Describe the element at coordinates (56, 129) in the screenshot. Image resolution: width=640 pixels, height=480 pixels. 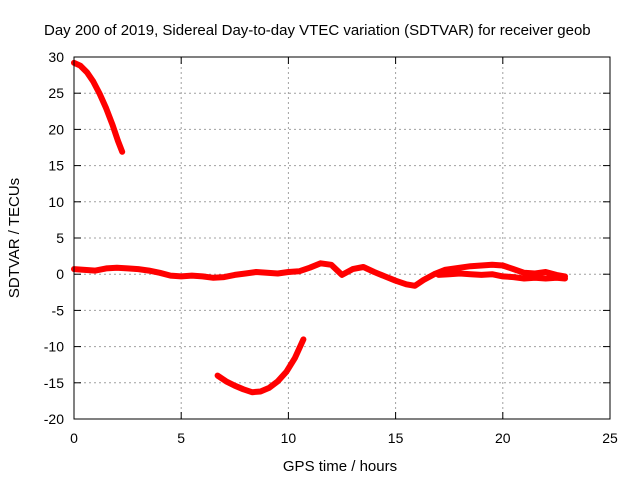
I see `y-tick-label: 20` at that location.